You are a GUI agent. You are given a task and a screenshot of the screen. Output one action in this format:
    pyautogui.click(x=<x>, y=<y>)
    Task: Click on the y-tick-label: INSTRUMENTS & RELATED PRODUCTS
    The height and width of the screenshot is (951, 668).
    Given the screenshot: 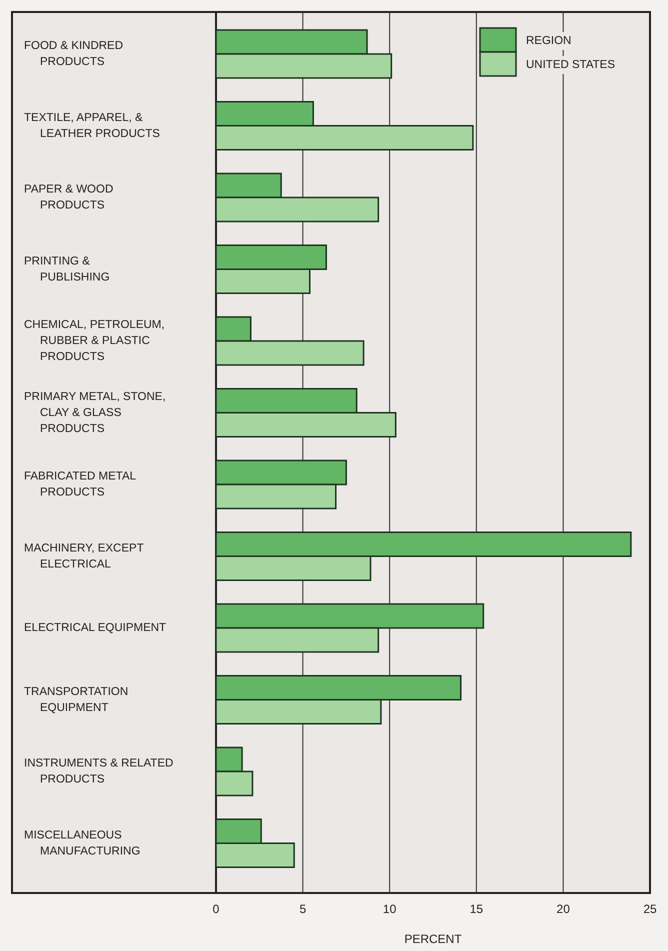 What is the action you would take?
    pyautogui.click(x=99, y=772)
    